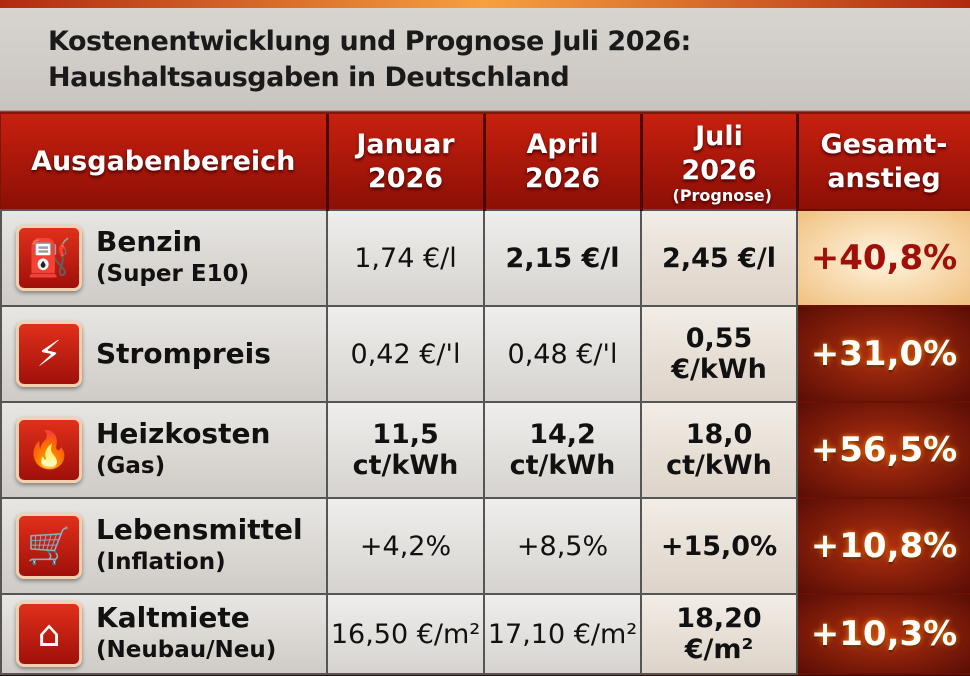 Image resolution: width=970 pixels, height=676 pixels. What do you see at coordinates (309, 77) in the screenshot?
I see `title-line-2: Haushaltsausgaben in Deutschland` at bounding box center [309, 77].